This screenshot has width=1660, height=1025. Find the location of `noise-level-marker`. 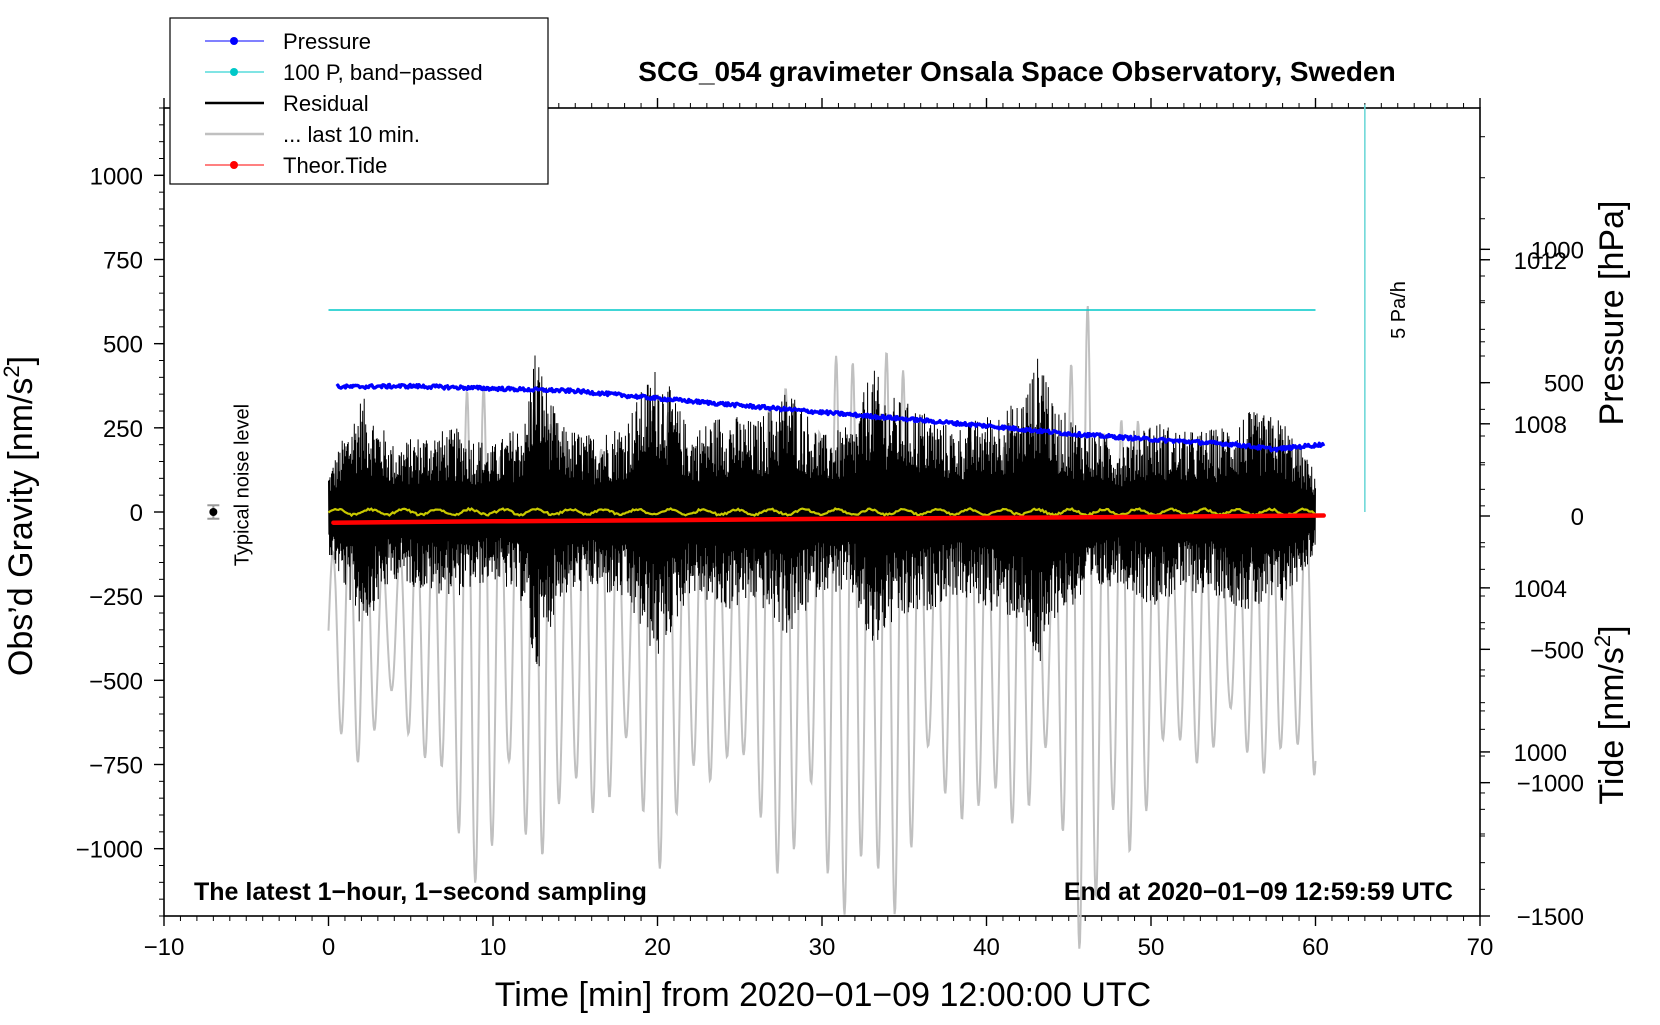

noise-level-marker is located at coordinates (213, 512).